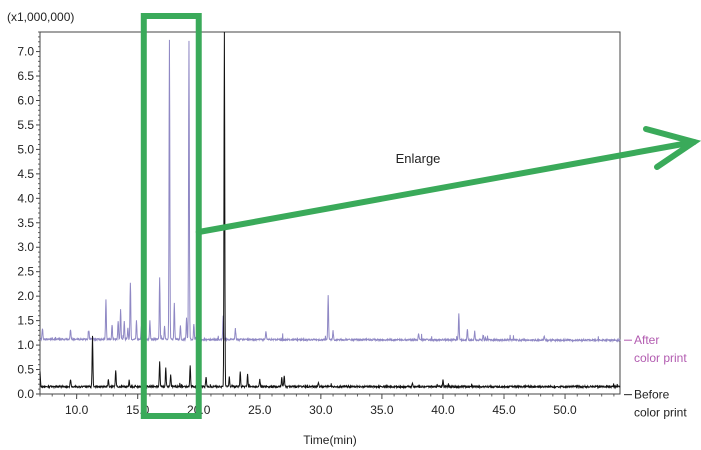  What do you see at coordinates (565, 410) in the screenshot?
I see `x-tick-label: 50.0` at bounding box center [565, 410].